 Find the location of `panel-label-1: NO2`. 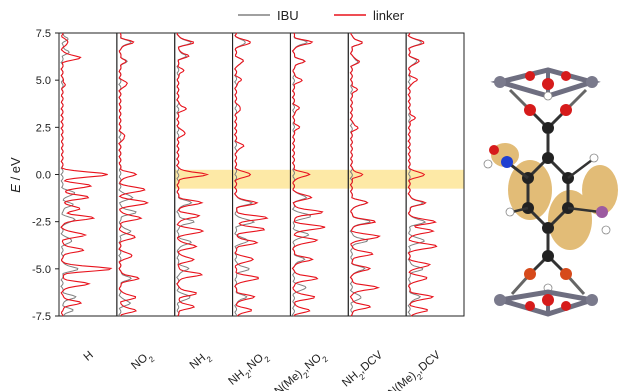

panel-label-1: NO2 is located at coordinates (142, 362).